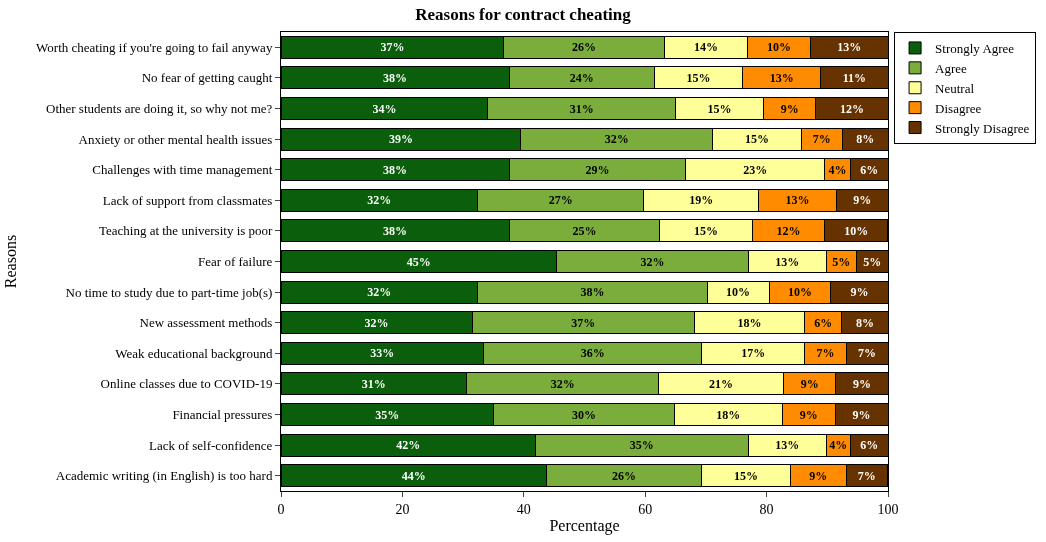 The height and width of the screenshot is (542, 1046). Describe the element at coordinates (865, 139) in the screenshot. I see `data-label: 8%` at that location.